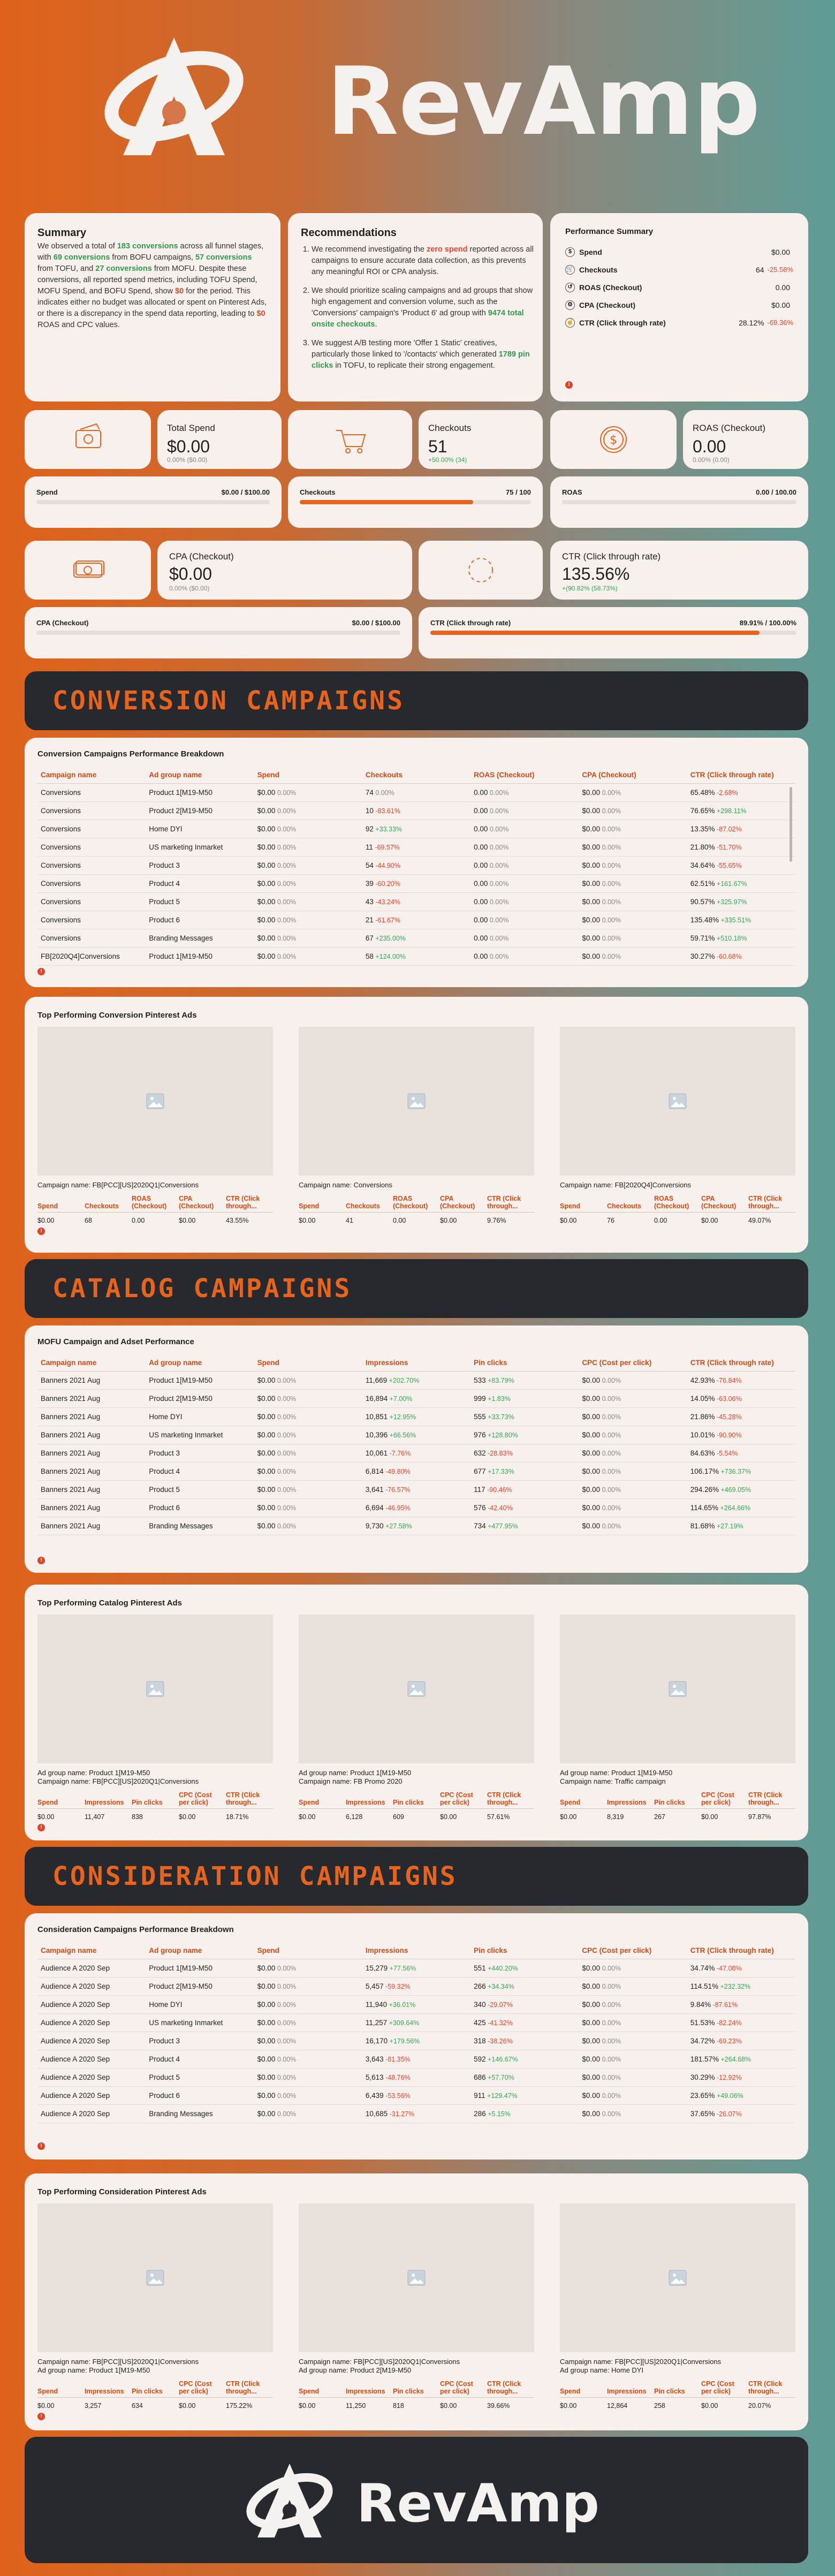 The height and width of the screenshot is (2576, 835). Describe the element at coordinates (150, 252) in the screenshot. I see `text-segment: across all funnel stages, with` at that location.